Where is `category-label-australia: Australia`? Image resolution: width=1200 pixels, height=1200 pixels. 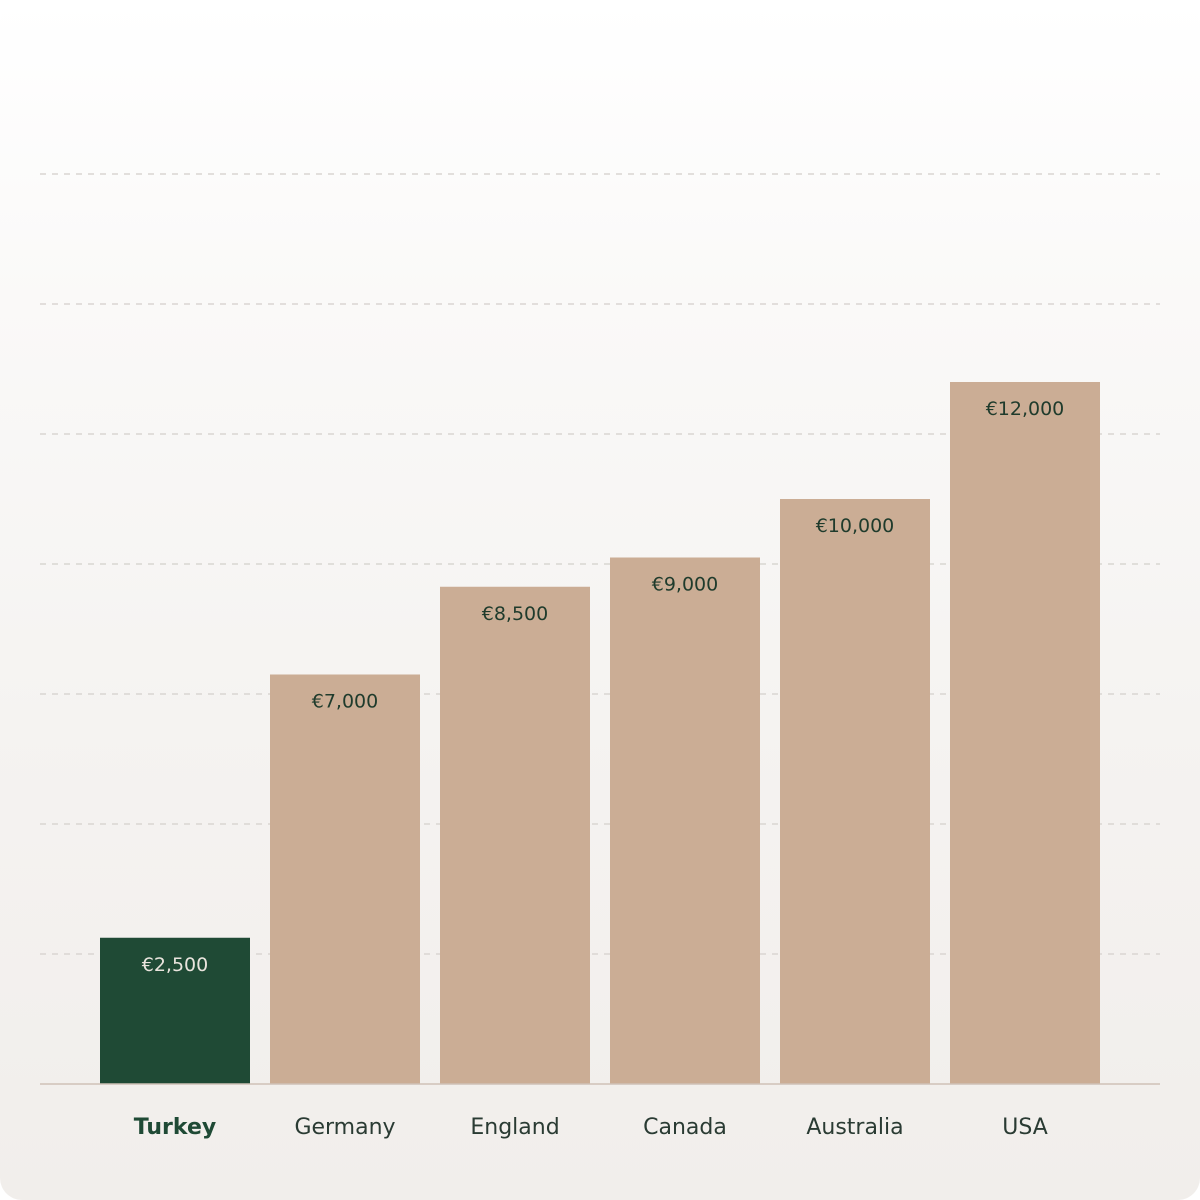 category-label-australia: Australia is located at coordinates (854, 1127).